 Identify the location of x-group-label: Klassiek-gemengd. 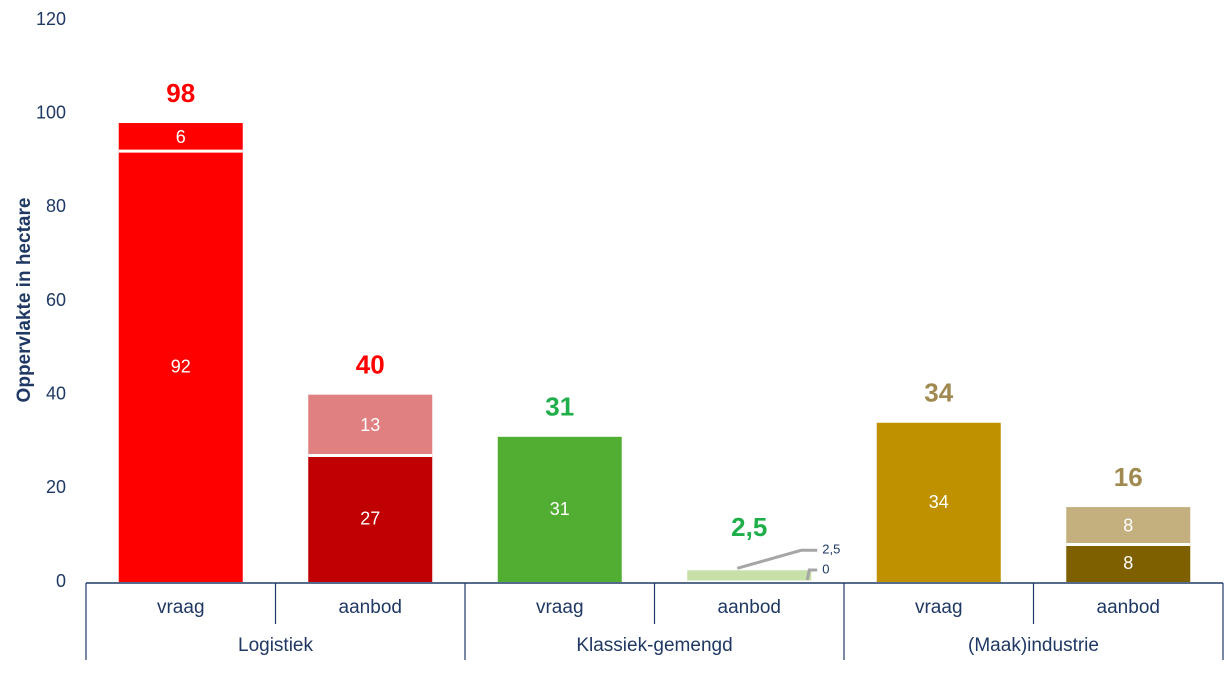
(654, 645).